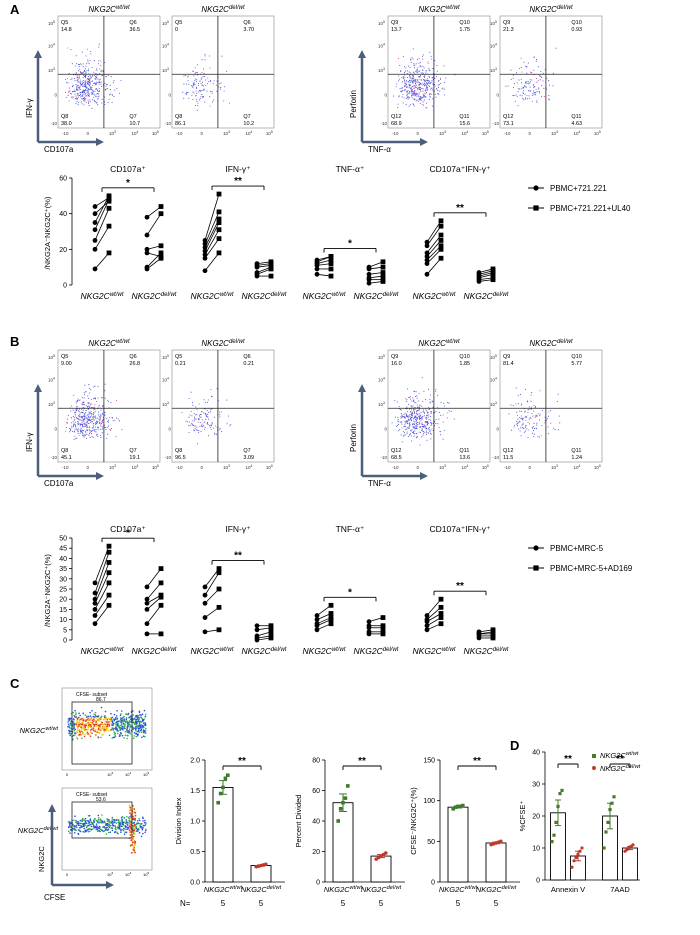  What do you see at coordinates (576, 124) in the screenshot?
I see `quadrant-value: 4.63` at bounding box center [576, 124].